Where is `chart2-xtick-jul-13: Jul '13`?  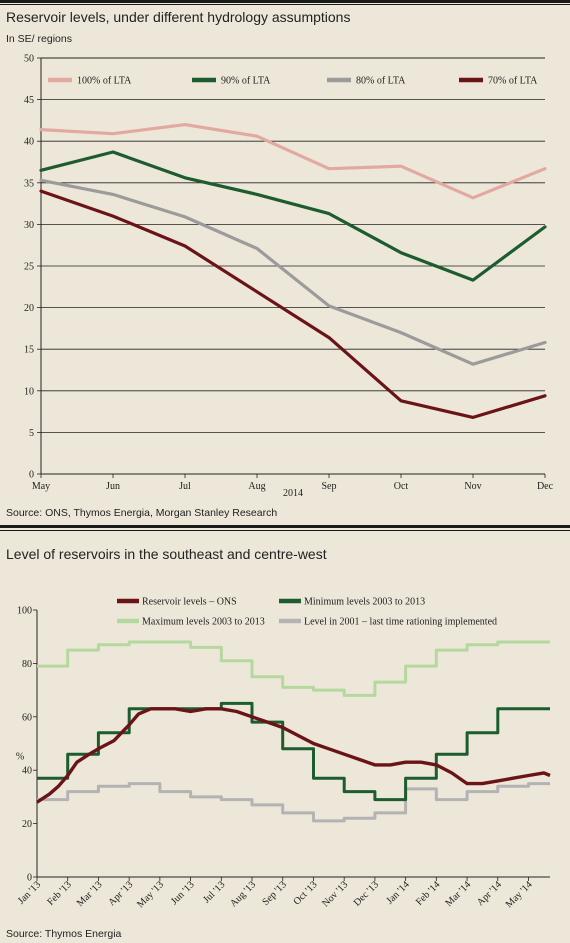 chart2-xtick-jul-13: Jul '13 is located at coordinates (214, 892).